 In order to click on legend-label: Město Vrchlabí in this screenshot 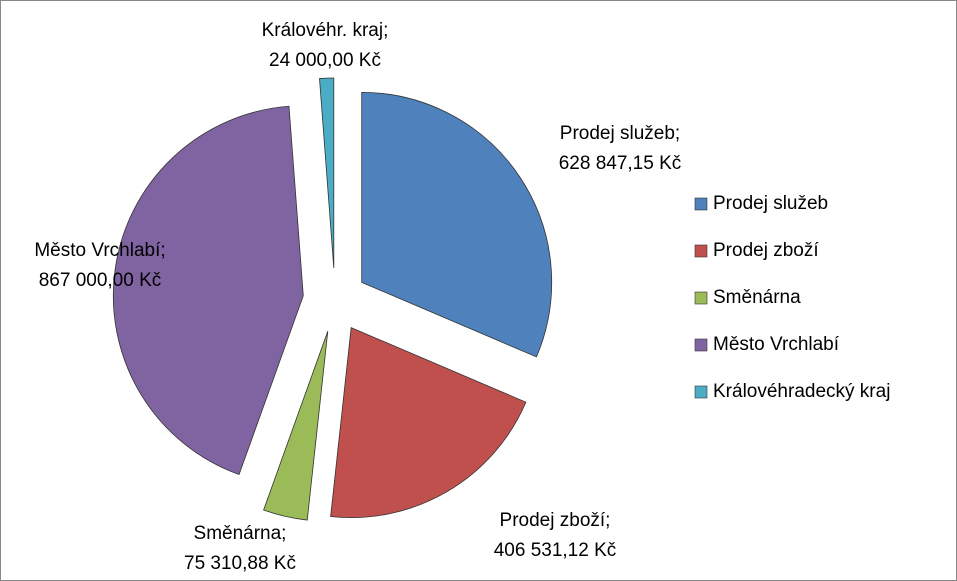, I will do `click(776, 344)`.